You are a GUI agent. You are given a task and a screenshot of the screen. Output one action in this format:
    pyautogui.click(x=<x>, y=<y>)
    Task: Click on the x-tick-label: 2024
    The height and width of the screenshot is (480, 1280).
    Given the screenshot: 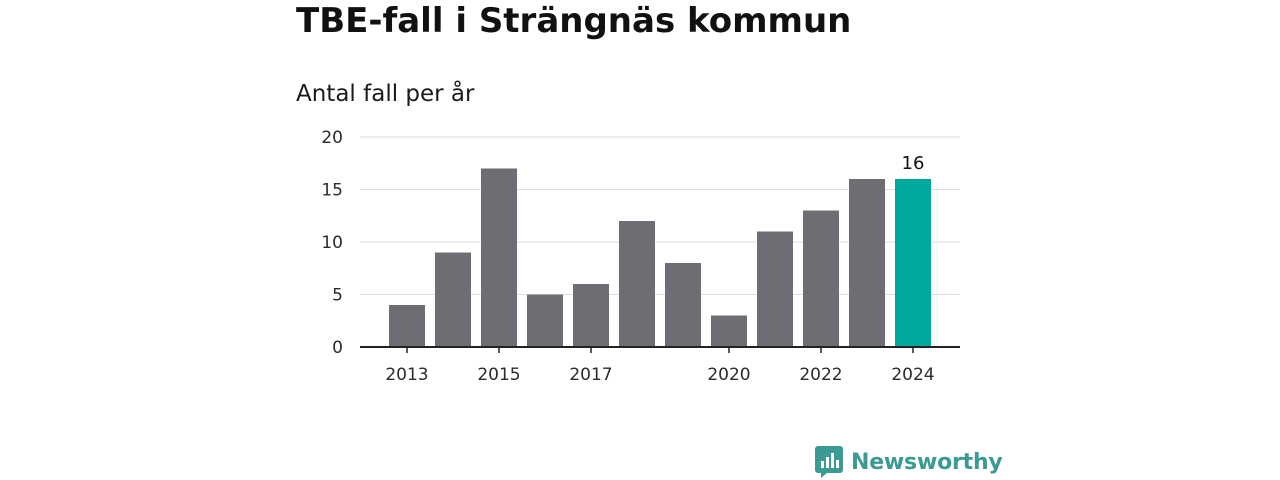 What is the action you would take?
    pyautogui.click(x=912, y=375)
    